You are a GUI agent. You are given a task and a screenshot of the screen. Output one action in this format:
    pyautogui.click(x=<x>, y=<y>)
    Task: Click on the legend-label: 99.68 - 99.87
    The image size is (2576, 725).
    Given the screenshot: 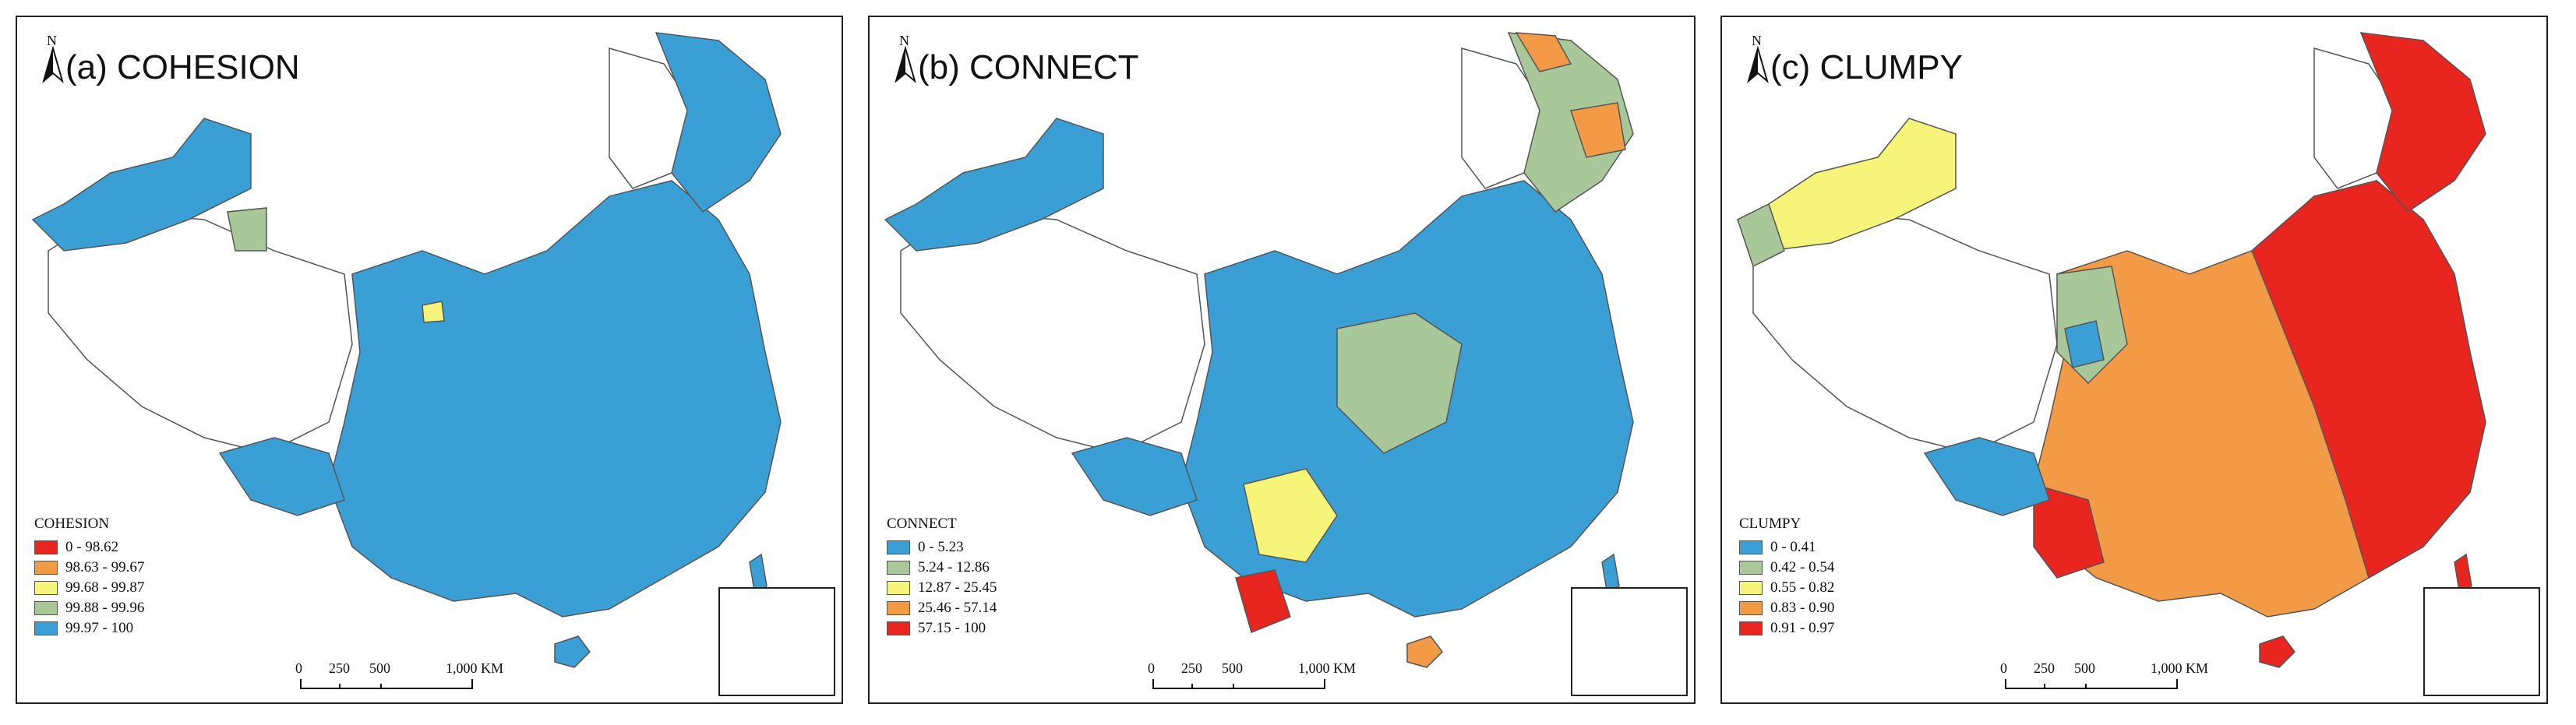 What is the action you would take?
    pyautogui.click(x=105, y=587)
    